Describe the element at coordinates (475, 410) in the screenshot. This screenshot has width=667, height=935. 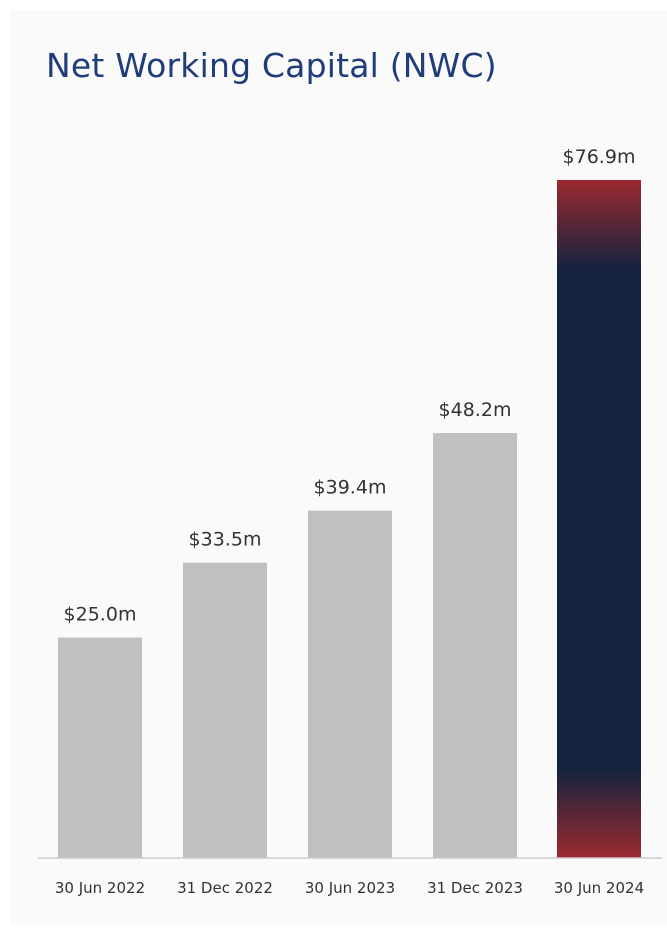
I see `value-label-4: $48.2m` at that location.